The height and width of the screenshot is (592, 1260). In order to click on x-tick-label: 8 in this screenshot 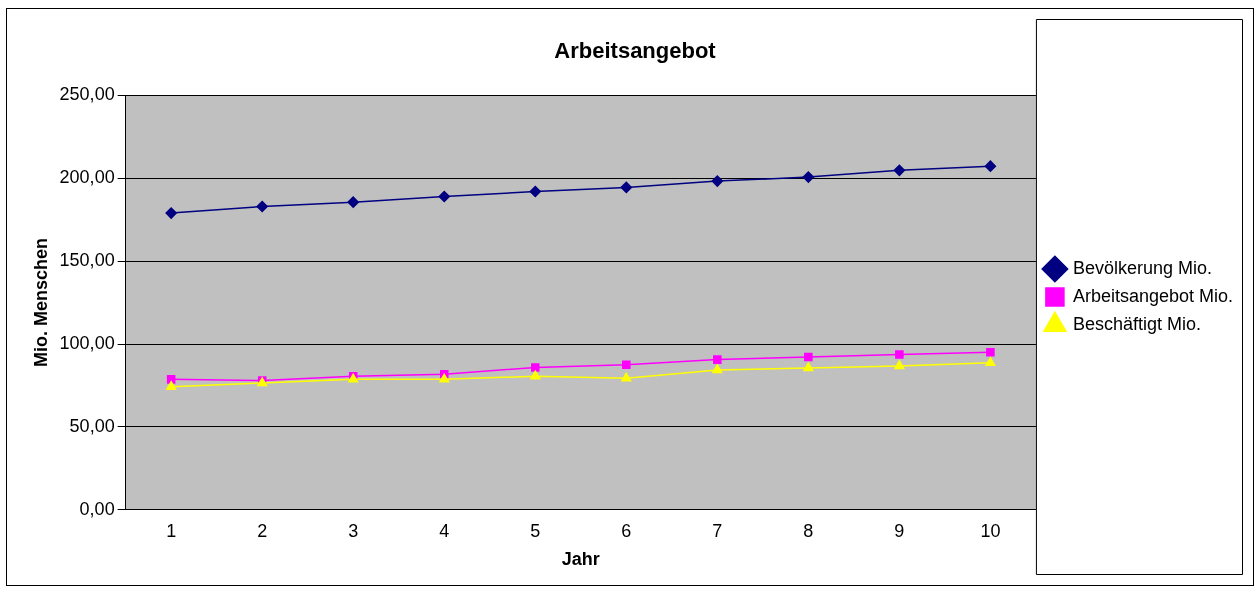, I will do `click(808, 530)`.